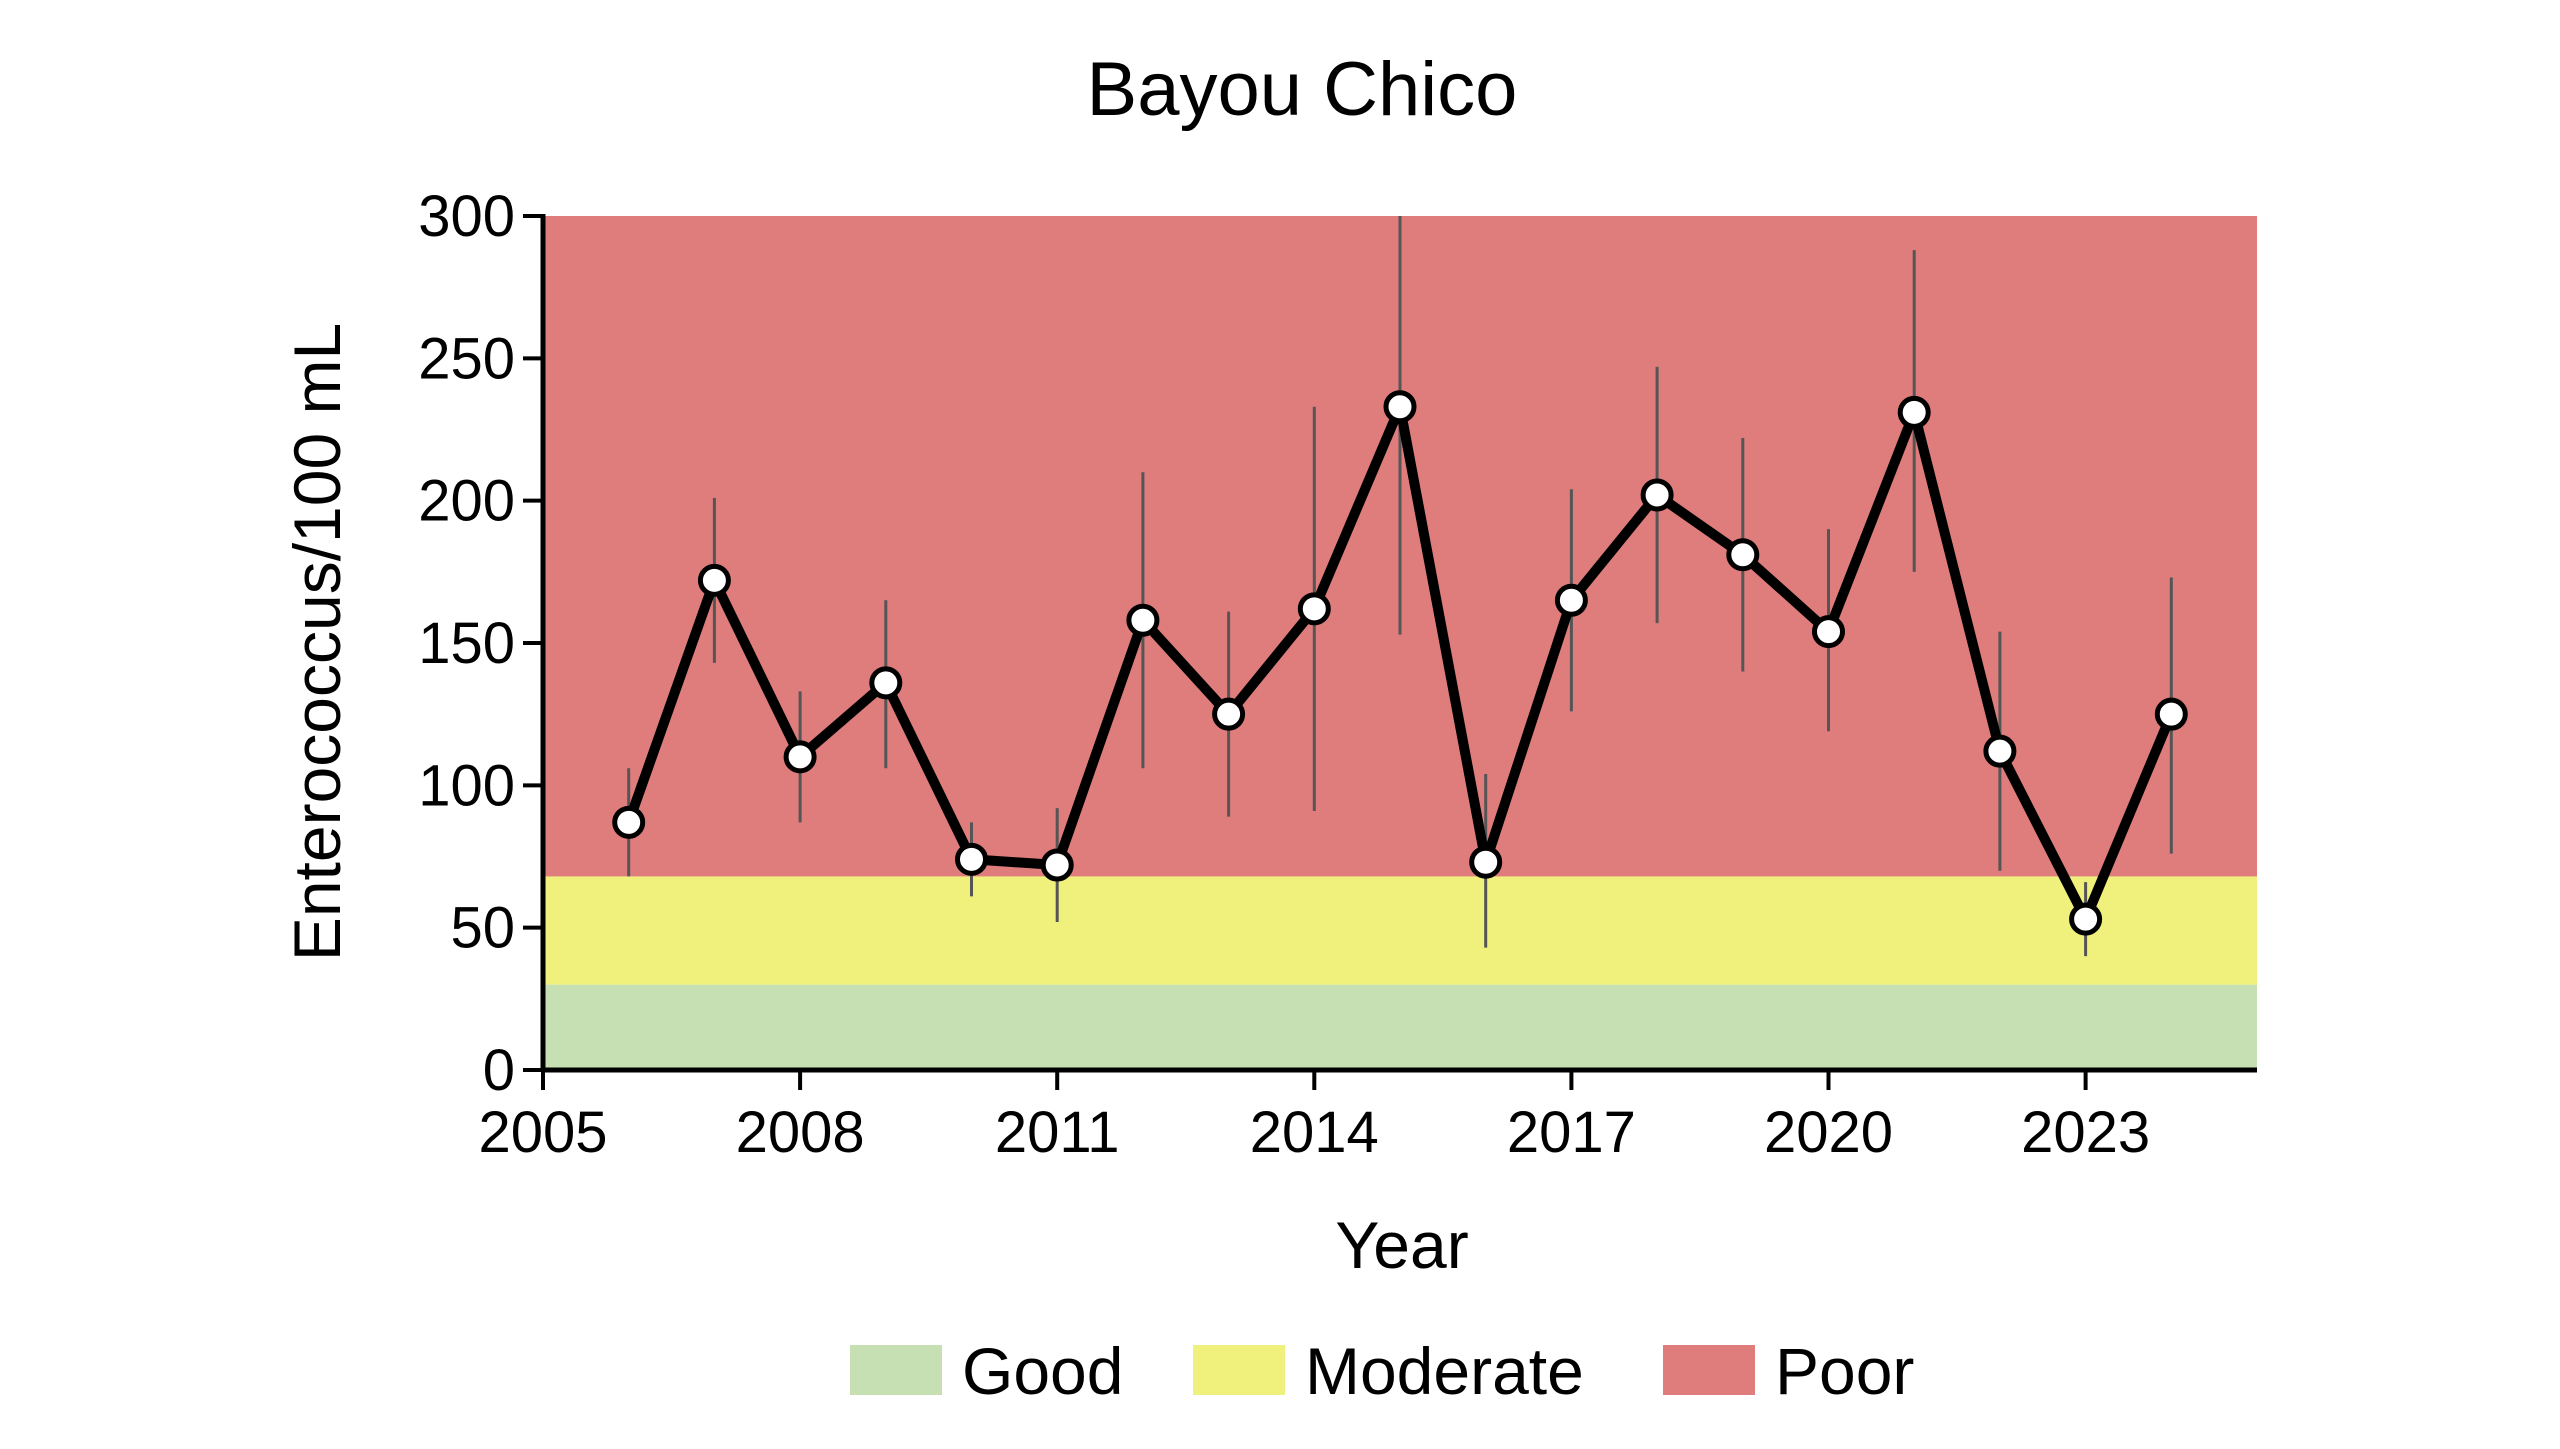 This screenshot has width=2560, height=1449. What do you see at coordinates (1571, 1132) in the screenshot?
I see `x-tick-label: 2017` at bounding box center [1571, 1132].